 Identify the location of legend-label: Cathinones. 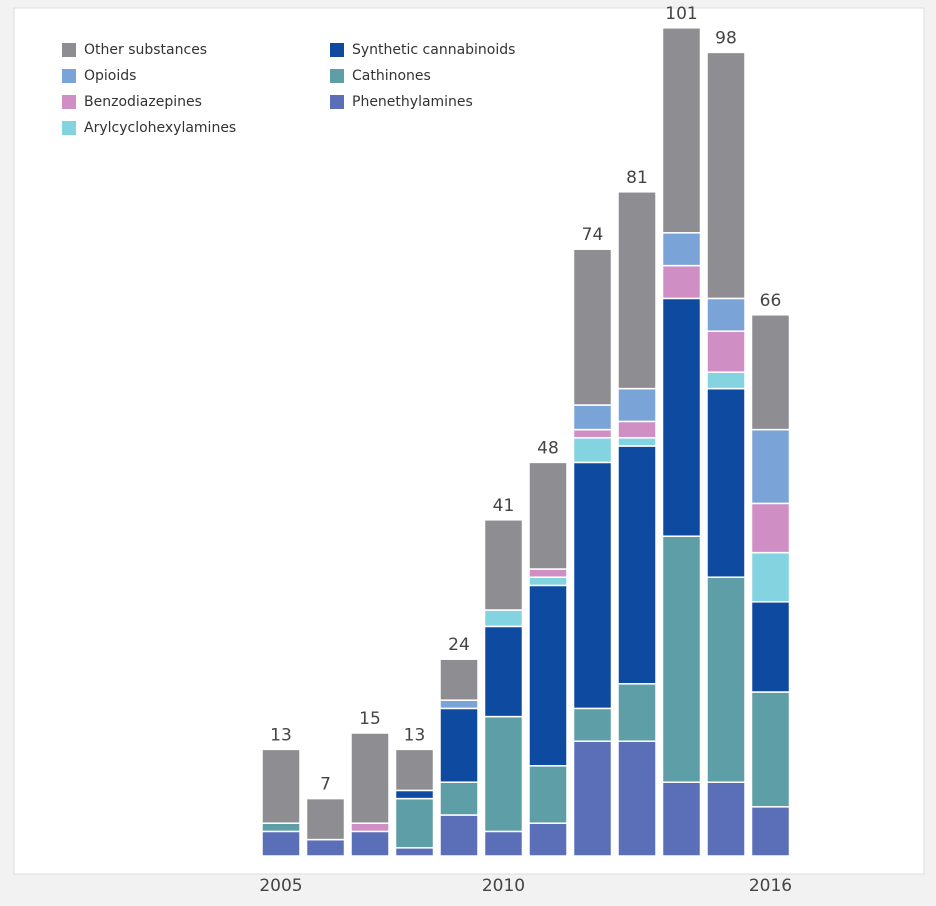
(391, 76).